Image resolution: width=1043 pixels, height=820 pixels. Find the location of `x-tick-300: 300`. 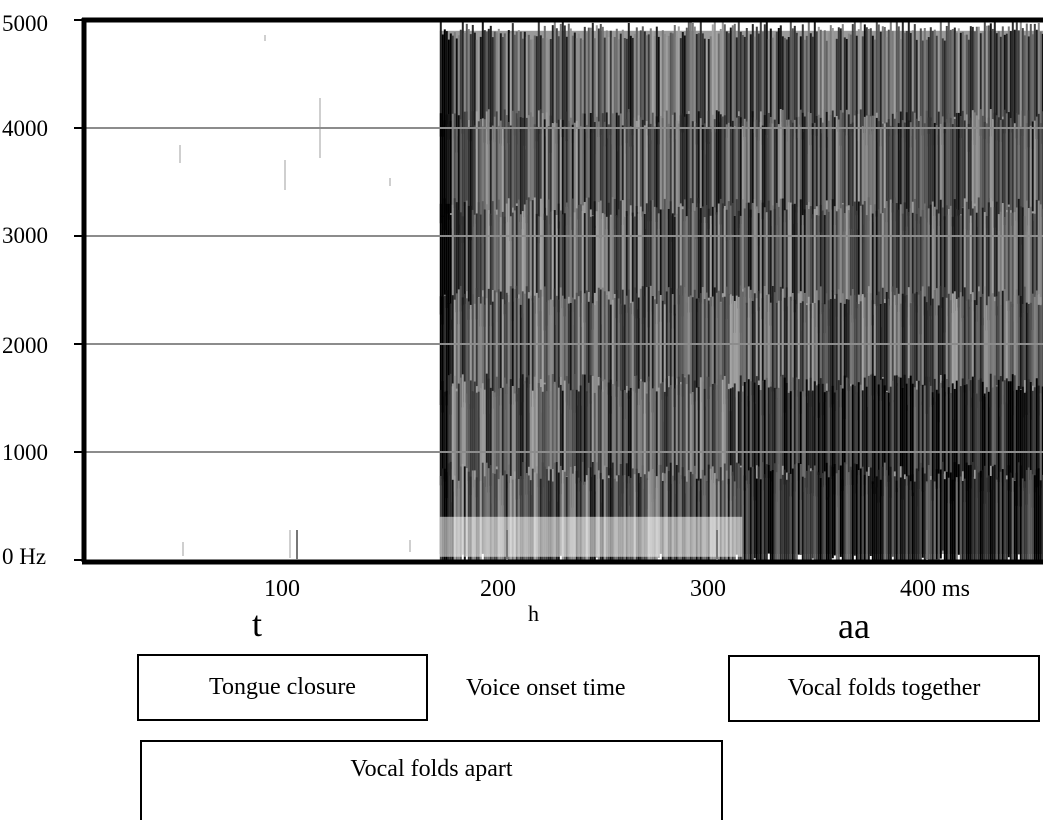

x-tick-300: 300 is located at coordinates (708, 589).